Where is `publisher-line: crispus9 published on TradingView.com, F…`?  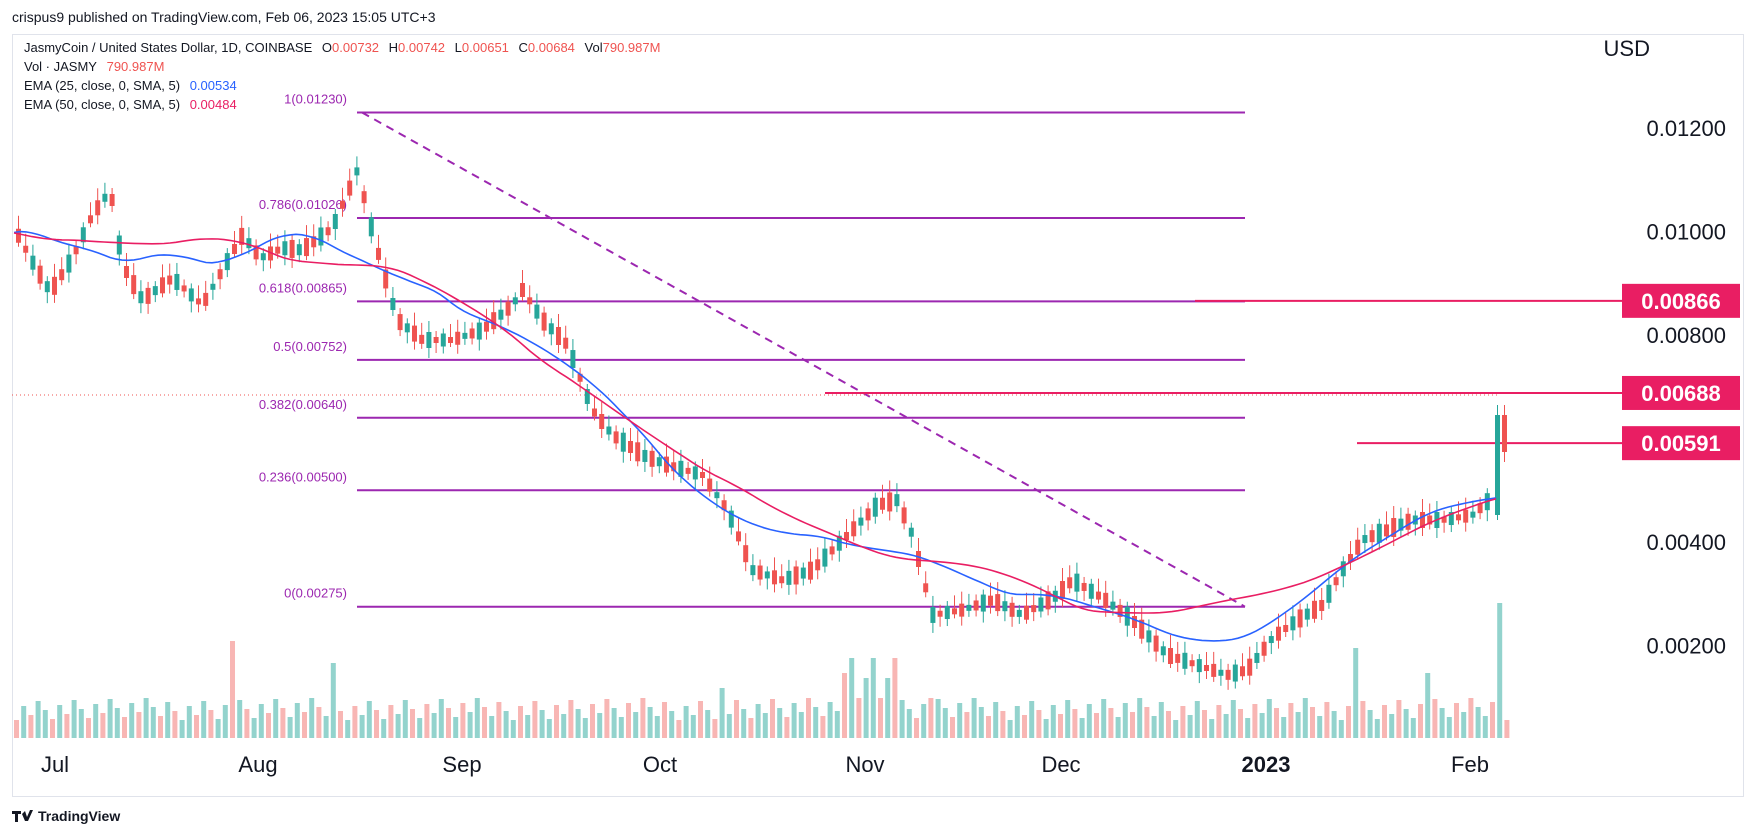 publisher-line: crispus9 published on TradingView.com, F… is located at coordinates (224, 17).